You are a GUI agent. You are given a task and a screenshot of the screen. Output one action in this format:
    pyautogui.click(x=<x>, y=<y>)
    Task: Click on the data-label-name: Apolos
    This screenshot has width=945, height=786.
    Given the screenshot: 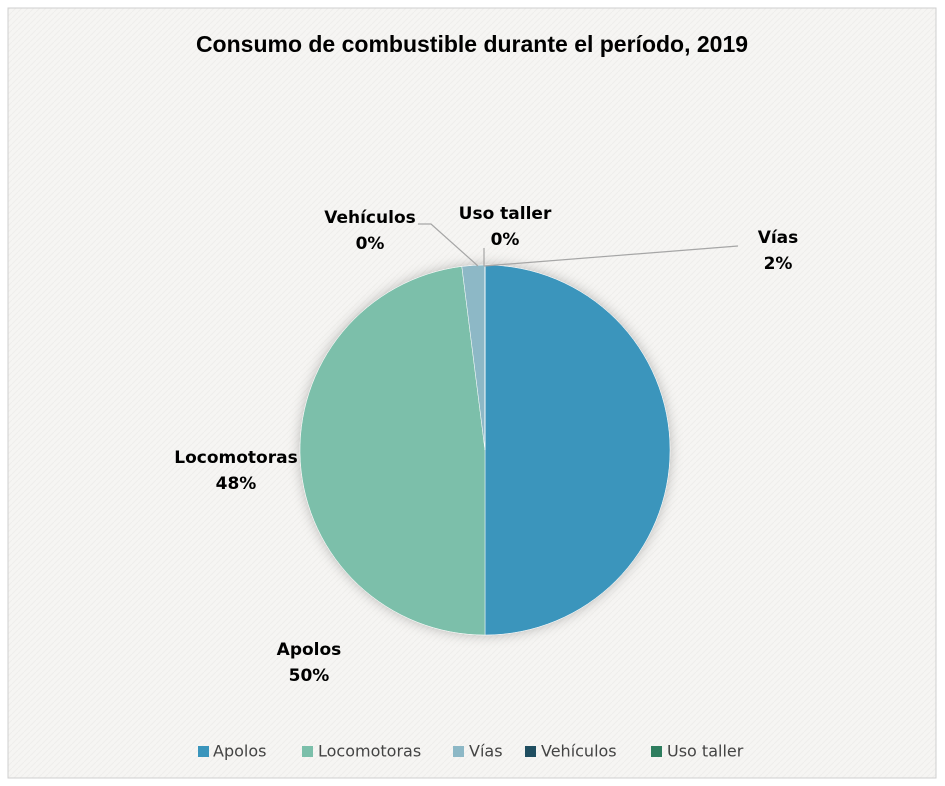 What is the action you would take?
    pyautogui.click(x=309, y=650)
    